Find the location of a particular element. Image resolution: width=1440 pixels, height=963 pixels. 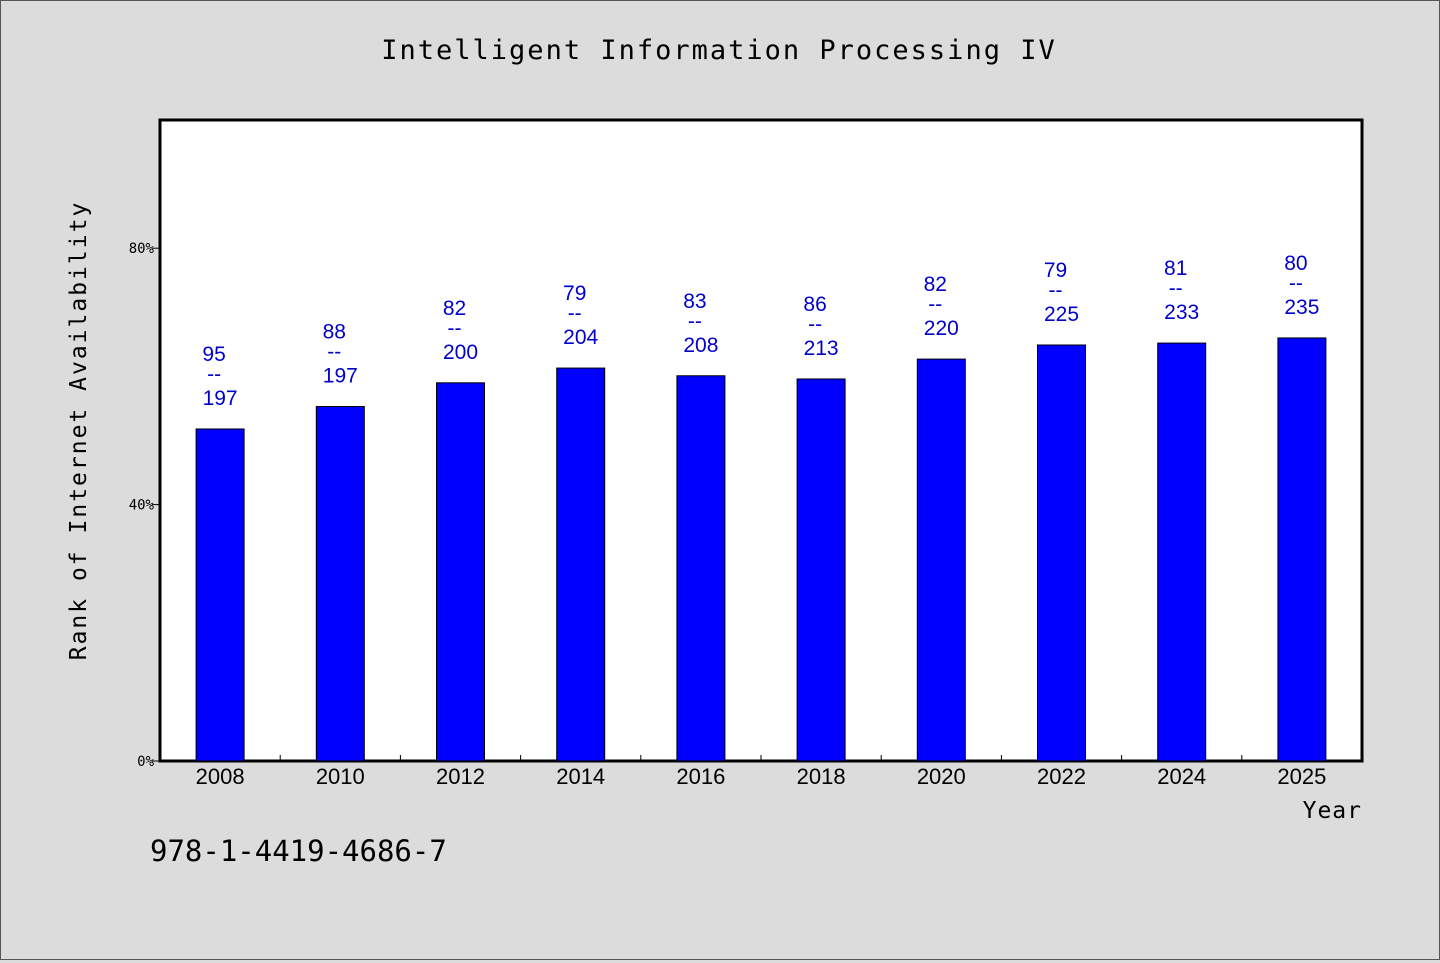

bar-label-top: 83 is located at coordinates (694, 301).